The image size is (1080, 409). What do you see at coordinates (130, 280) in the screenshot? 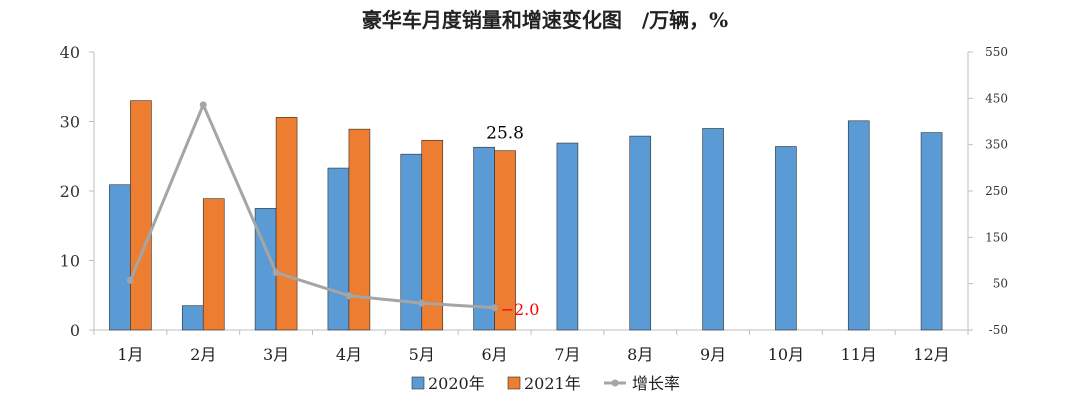
I see `point-增长率-0` at bounding box center [130, 280].